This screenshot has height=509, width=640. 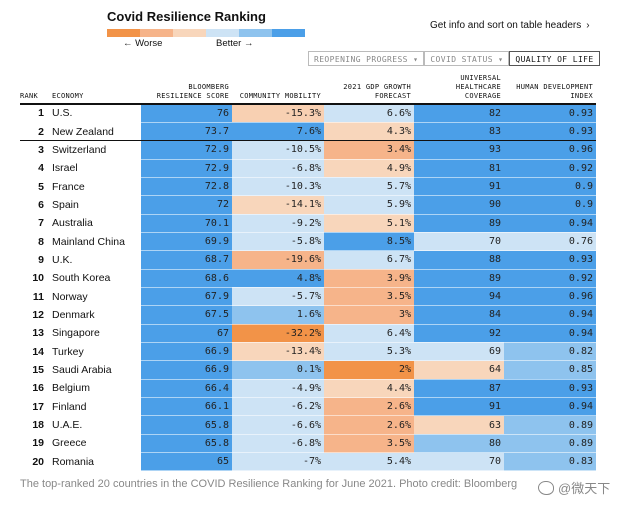 What do you see at coordinates (459, 187) in the screenshot?
I see `healthcare-cell: 91` at bounding box center [459, 187].